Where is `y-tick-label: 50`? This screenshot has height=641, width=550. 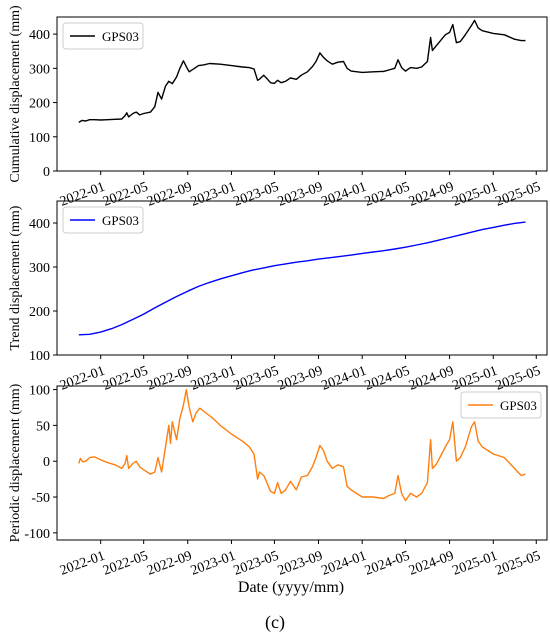
y-tick-label: 50 is located at coordinates (43, 426).